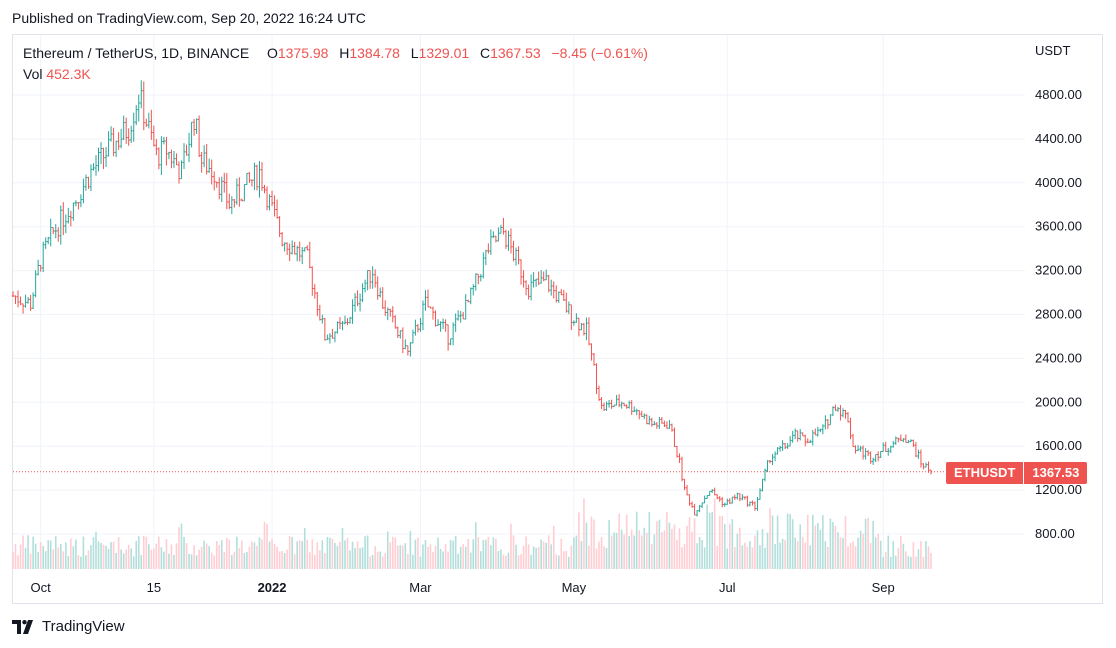 Image resolution: width=1116 pixels, height=648 pixels. Describe the element at coordinates (1058, 182) in the screenshot. I see `y-tick-label: 4000.00` at that location.